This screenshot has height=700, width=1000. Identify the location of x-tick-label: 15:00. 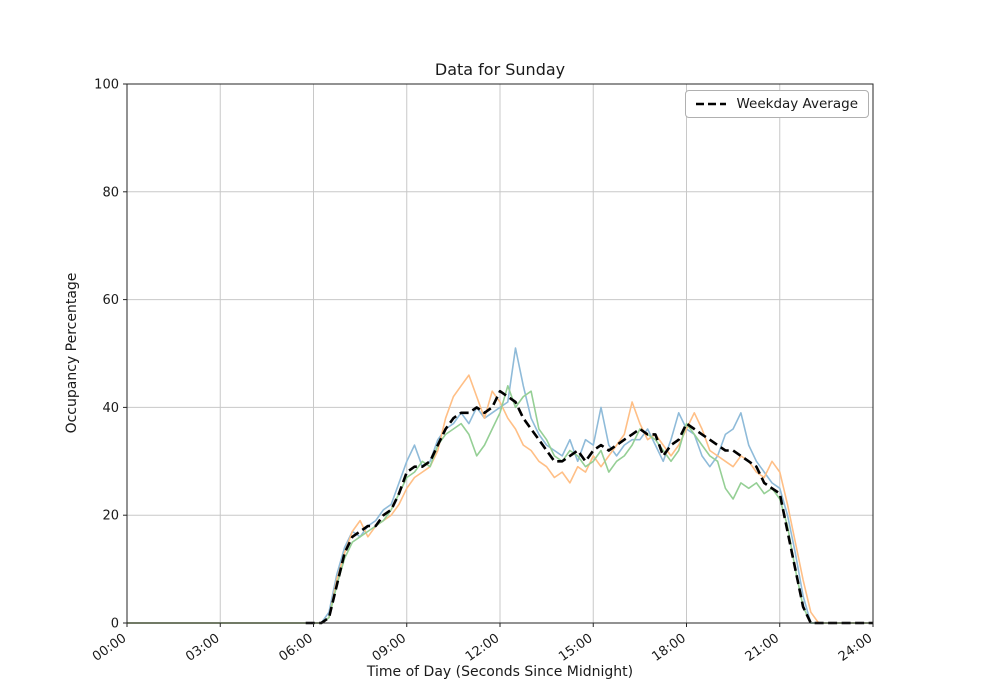
(575, 648).